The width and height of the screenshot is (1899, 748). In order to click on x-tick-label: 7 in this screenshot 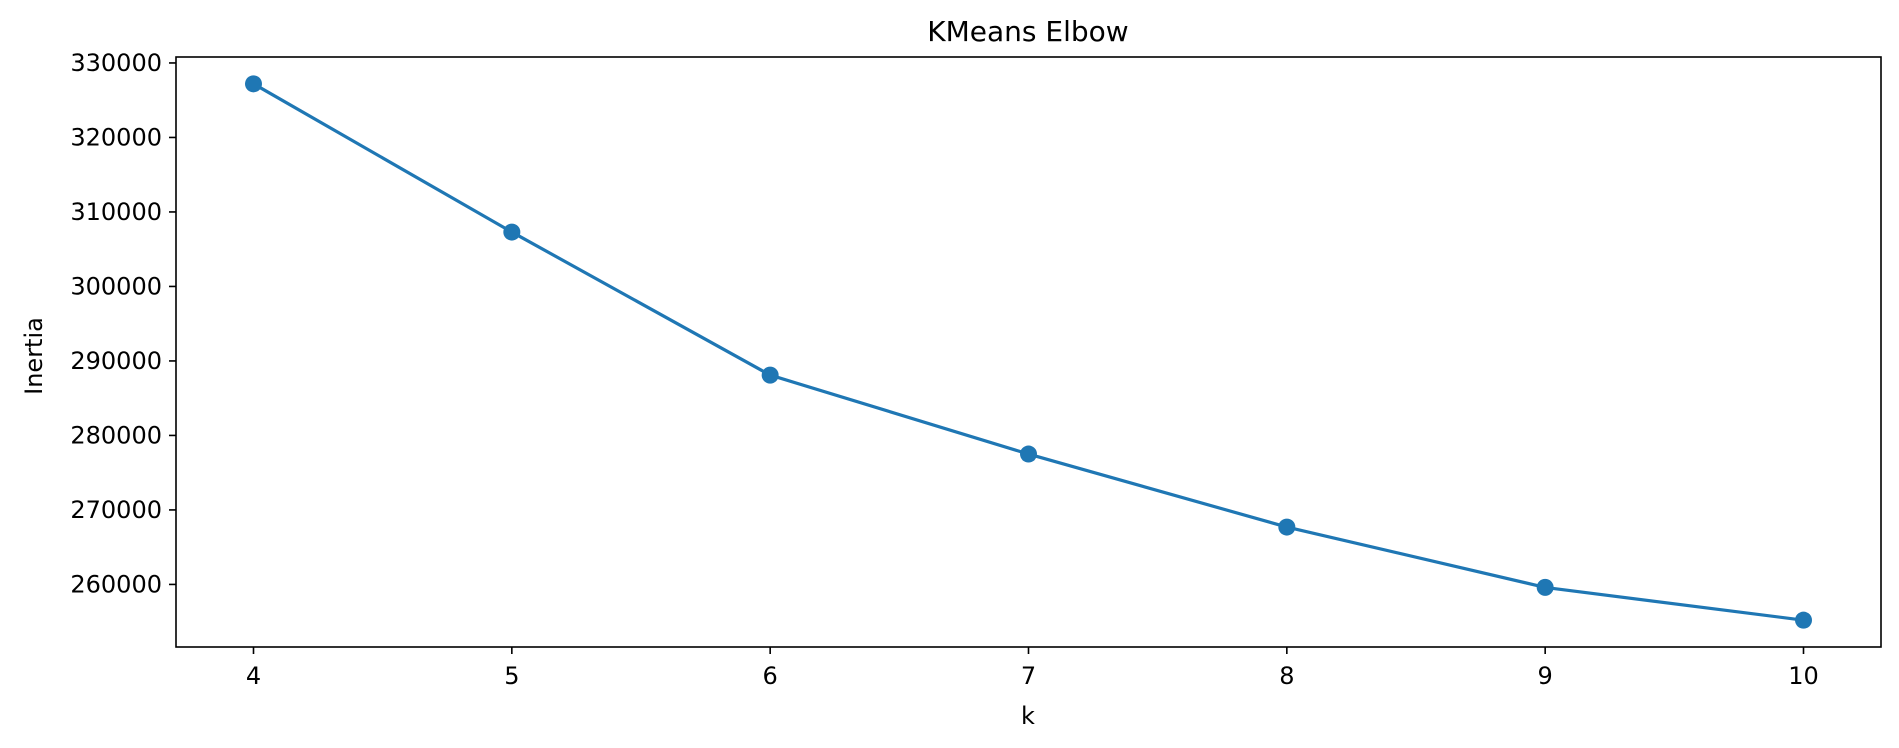, I will do `click(1028, 676)`.